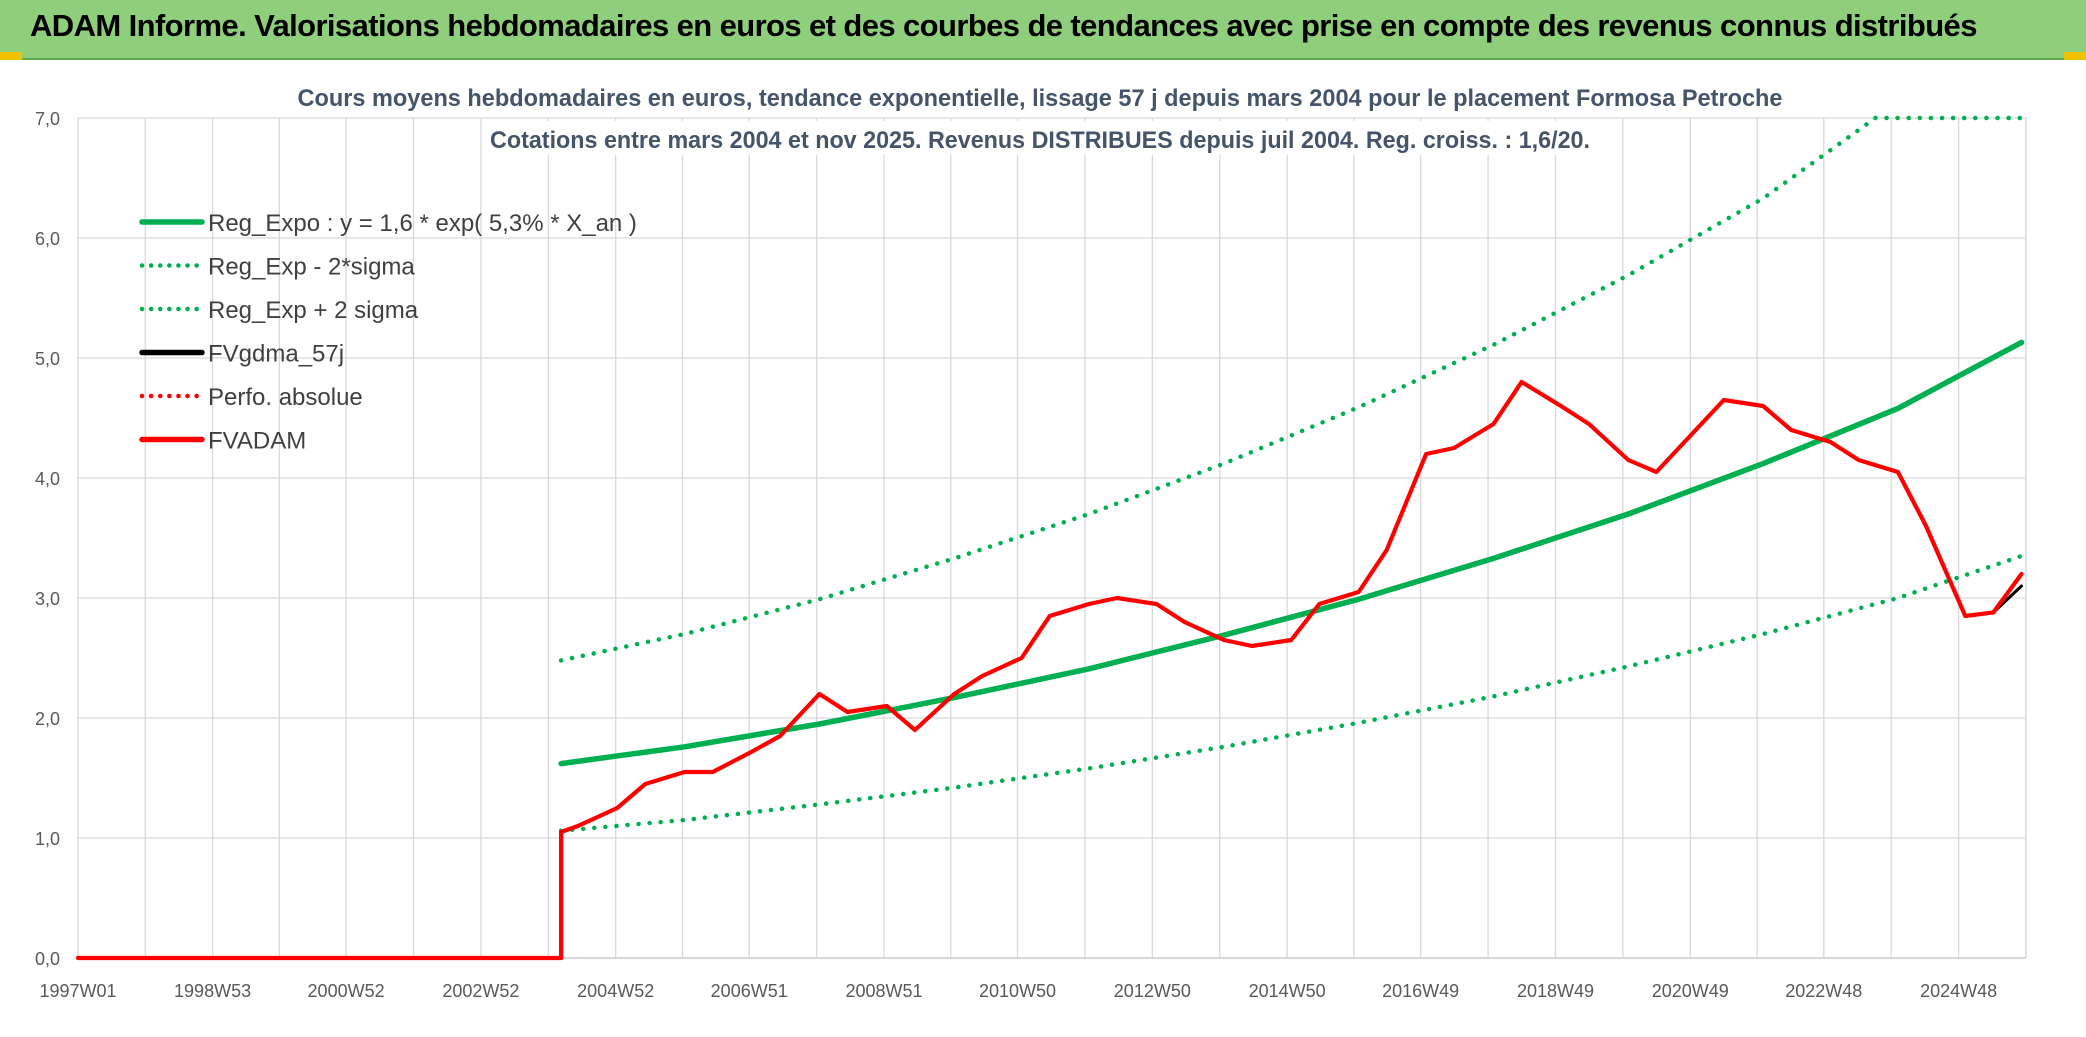 This screenshot has height=1037, width=2086. What do you see at coordinates (212, 991) in the screenshot?
I see `x-tick-label: 1998W53` at bounding box center [212, 991].